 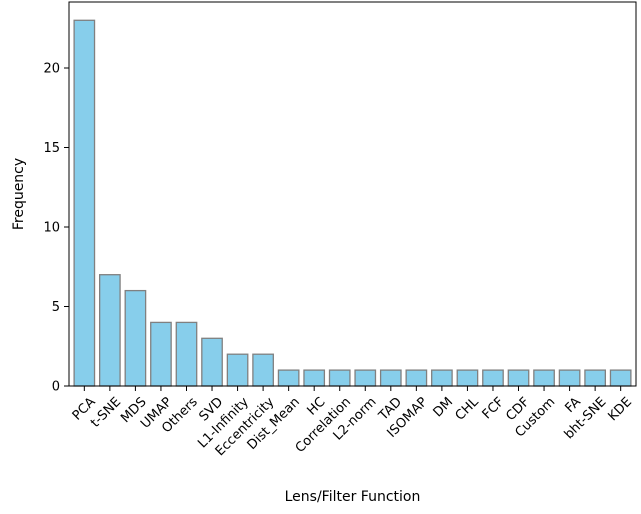 What do you see at coordinates (56, 387) in the screenshot?
I see `y-tick-label: 0` at bounding box center [56, 387].